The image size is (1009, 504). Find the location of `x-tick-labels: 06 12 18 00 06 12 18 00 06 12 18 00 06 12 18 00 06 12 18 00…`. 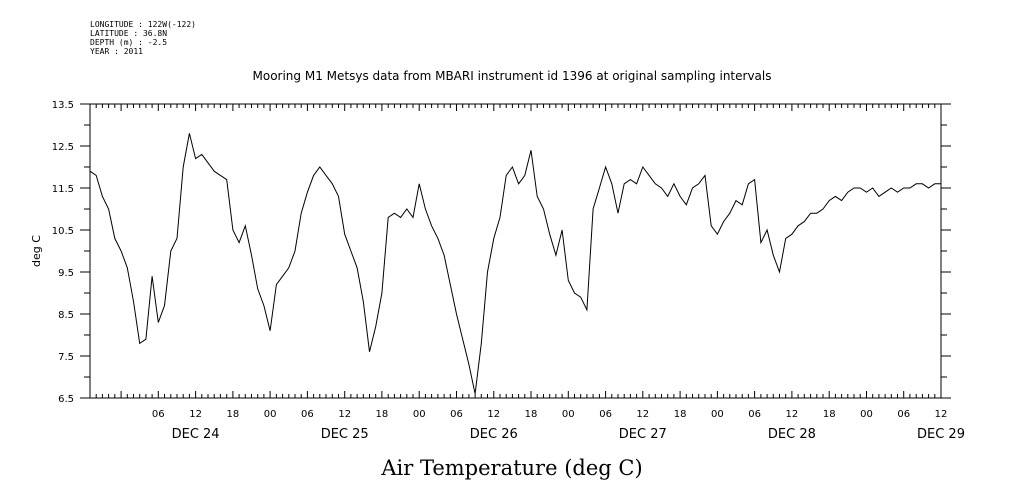

x-tick-labels: 06 12 18 00 06 12 18 00 06 12 18 00 06 12 18 00 06 12 18 00… is located at coordinates (549, 414).